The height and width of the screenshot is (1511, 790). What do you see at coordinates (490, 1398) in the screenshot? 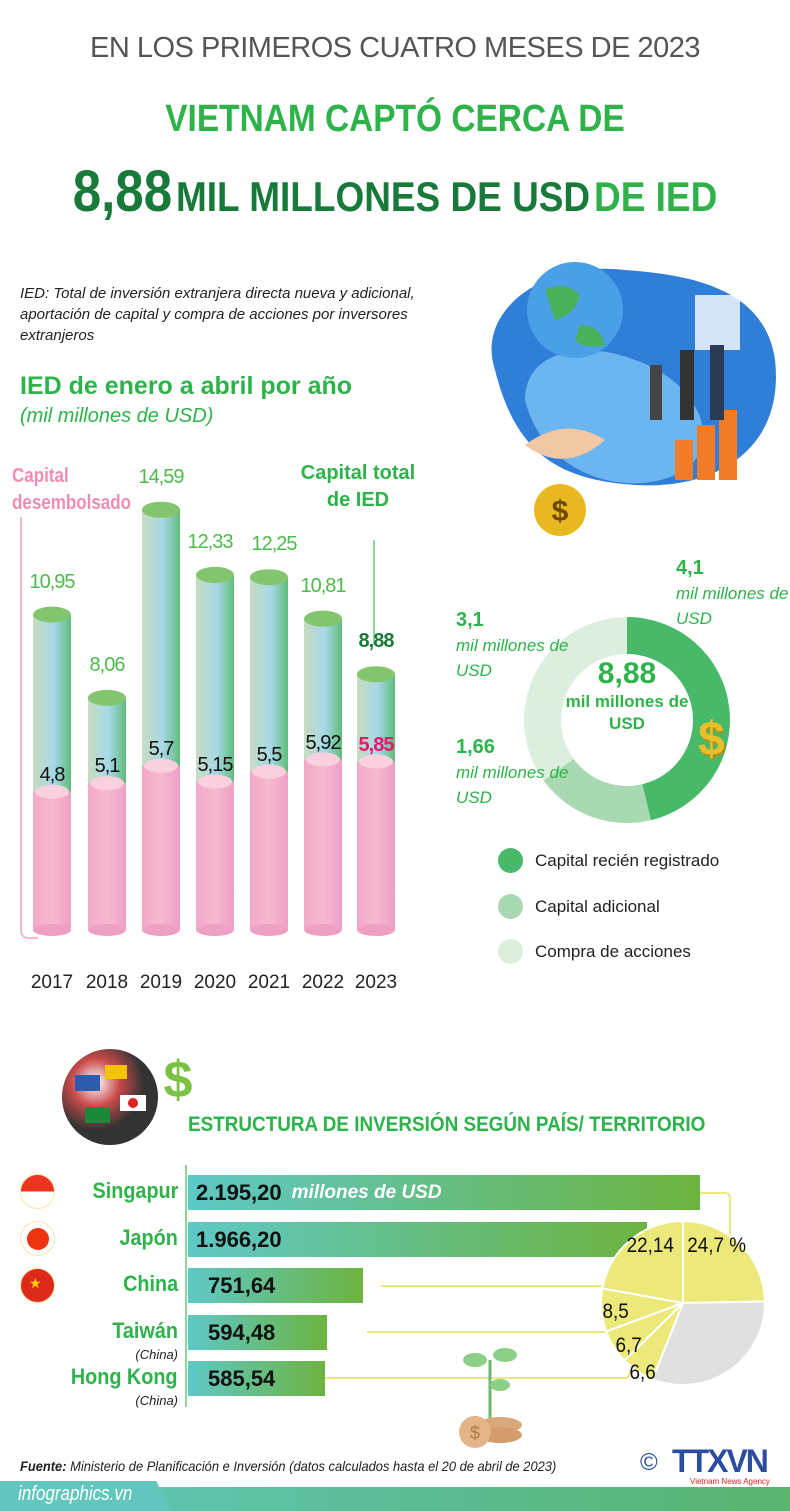
I see `plant-coins-icon: $` at bounding box center [490, 1398].